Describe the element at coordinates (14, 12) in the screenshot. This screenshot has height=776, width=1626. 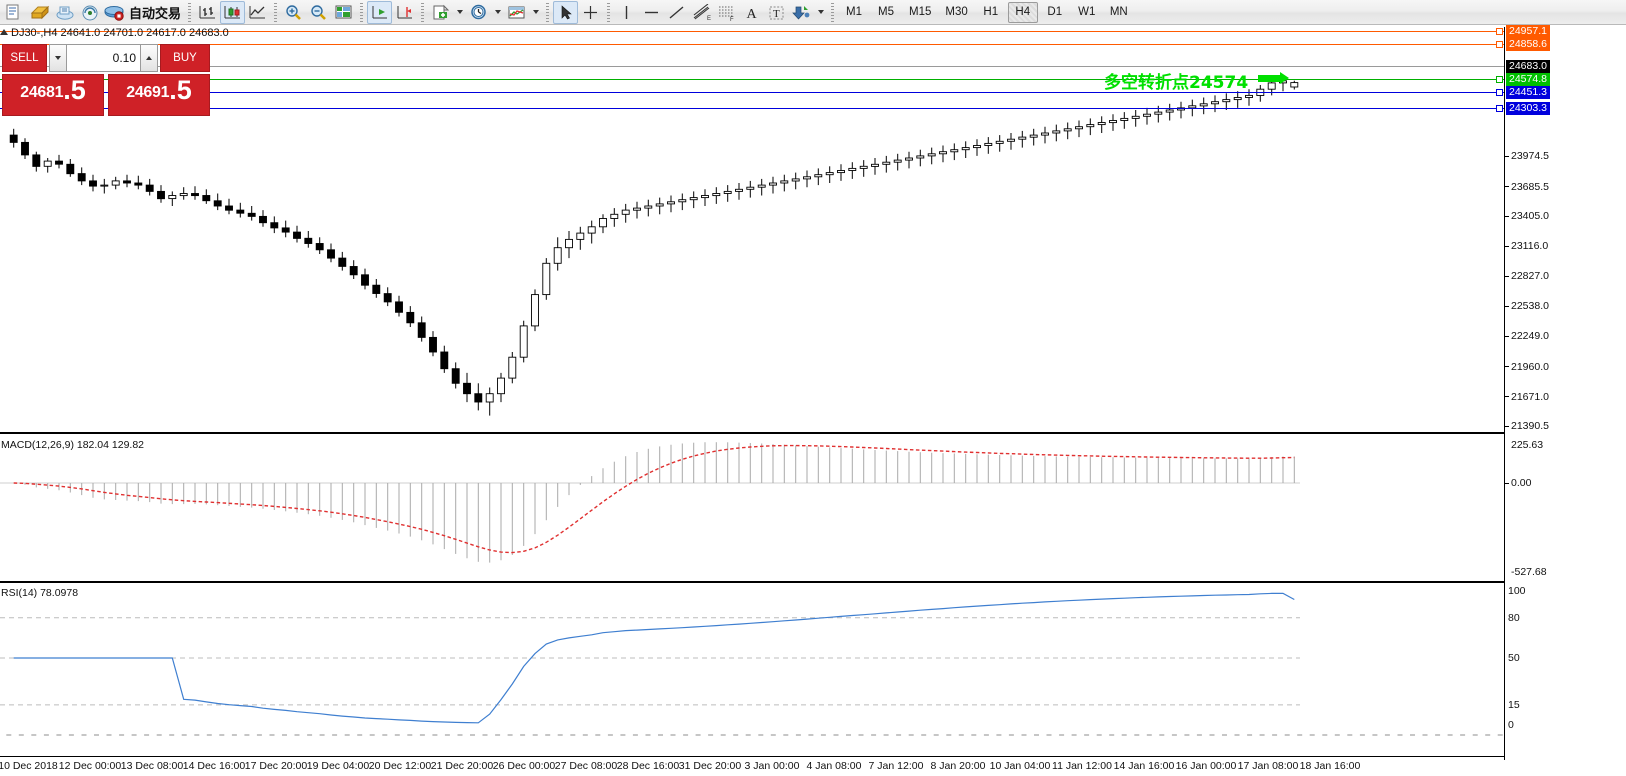
I see `new-order-icon` at that location.